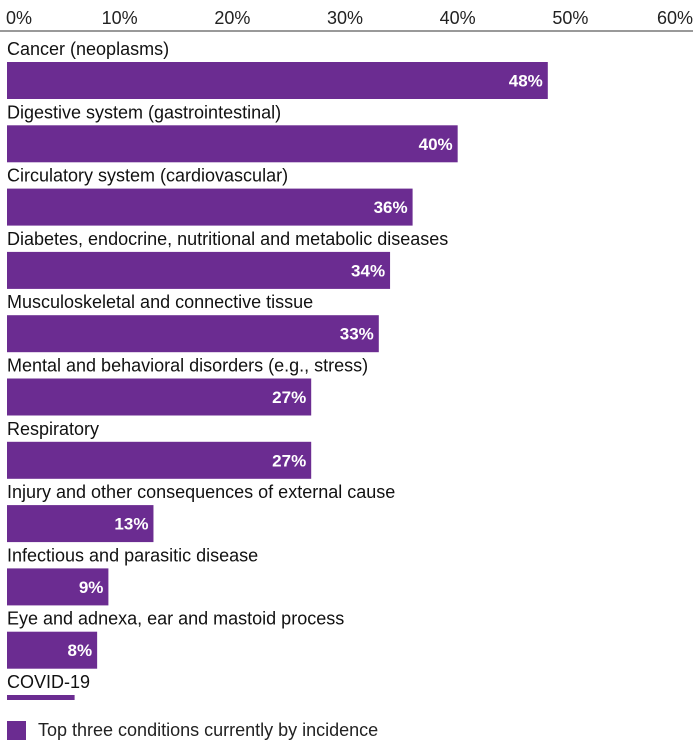 This screenshot has width=694, height=743. What do you see at coordinates (131, 524) in the screenshot?
I see `bar-value-label: 13%` at bounding box center [131, 524].